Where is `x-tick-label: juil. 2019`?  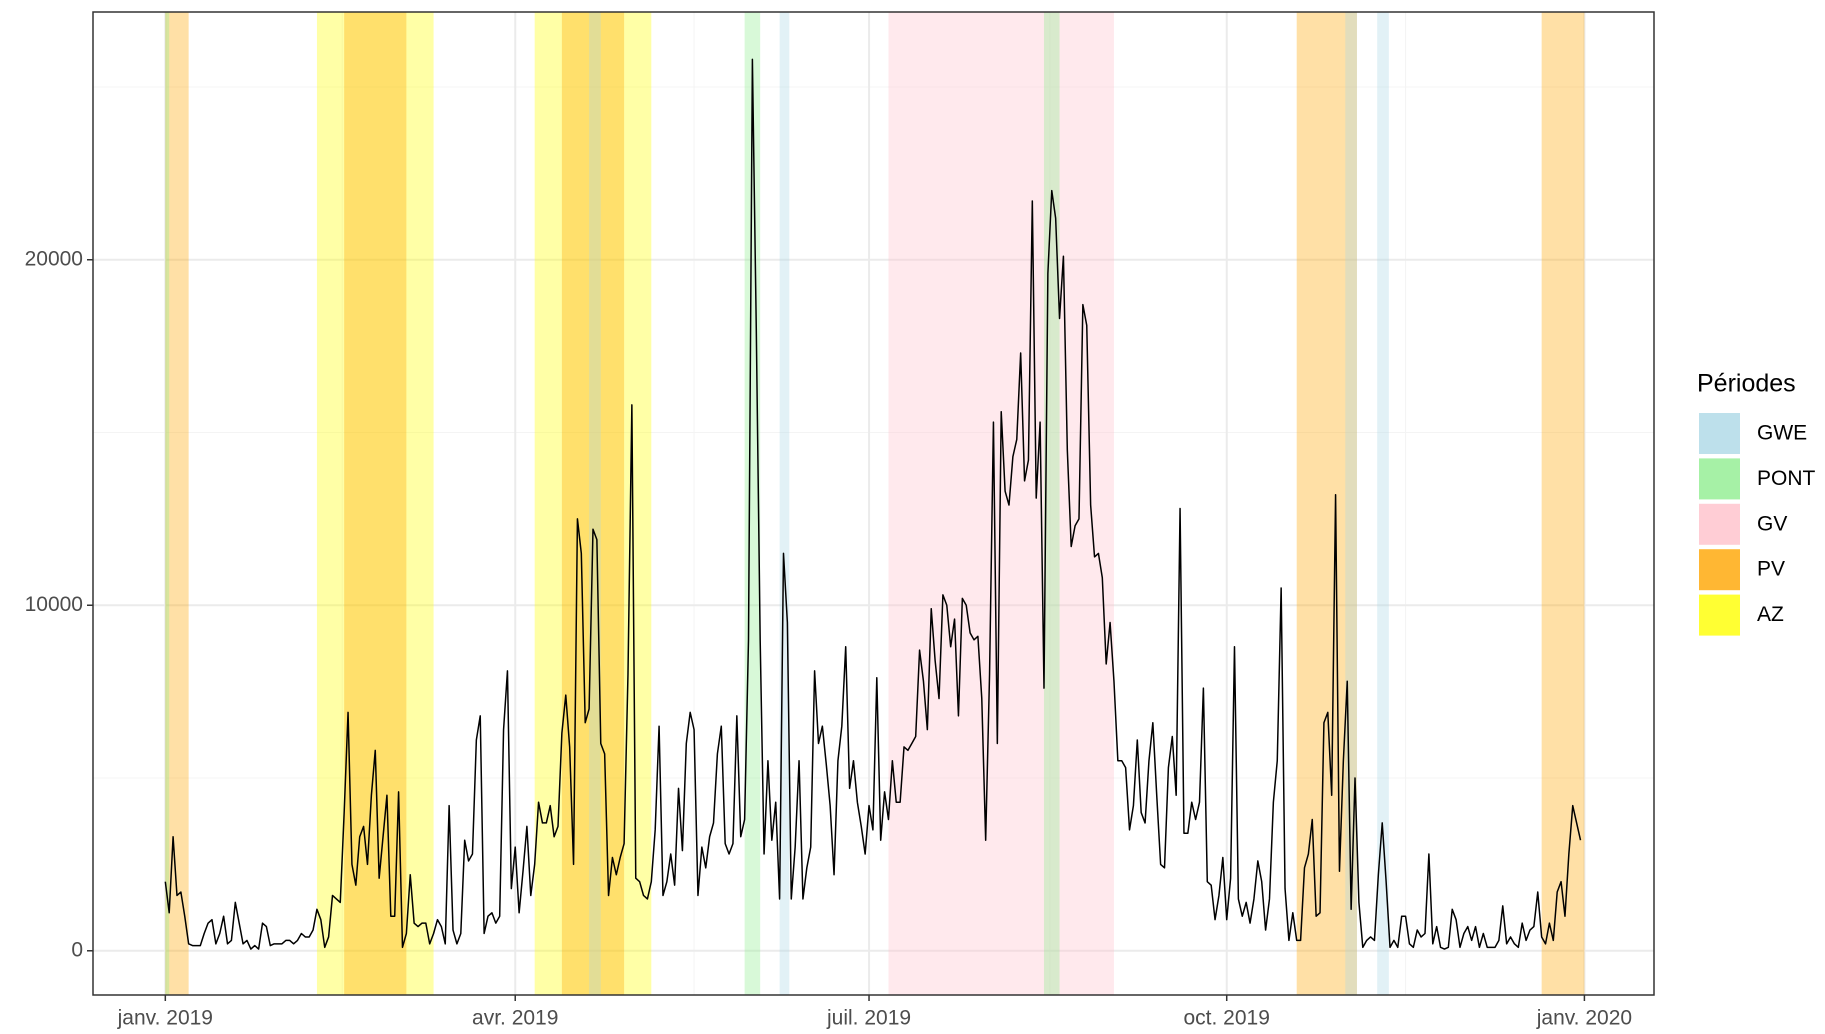 x-tick-label: juil. 2019 is located at coordinates (868, 1018).